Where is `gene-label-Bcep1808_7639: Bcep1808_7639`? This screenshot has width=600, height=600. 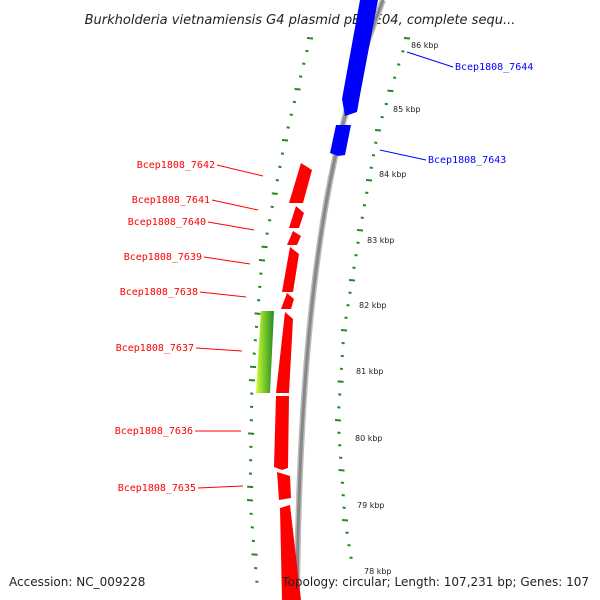 gene-label-Bcep1808_7639: Bcep1808_7639 is located at coordinates (163, 257).